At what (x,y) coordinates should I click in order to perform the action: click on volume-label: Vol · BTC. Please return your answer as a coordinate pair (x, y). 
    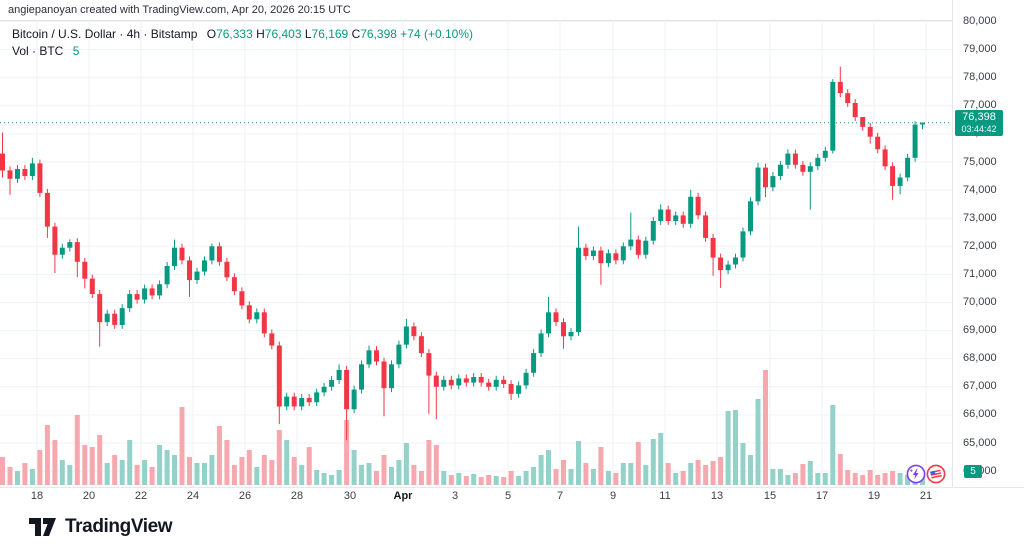
    Looking at the image, I should click on (38, 51).